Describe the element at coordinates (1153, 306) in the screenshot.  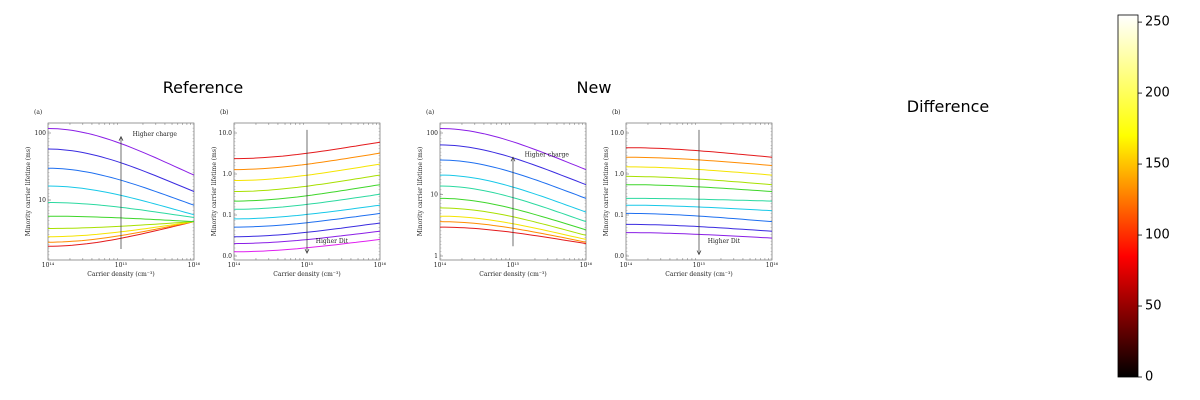
I see `colorbar-tick-label: 50` at that location.